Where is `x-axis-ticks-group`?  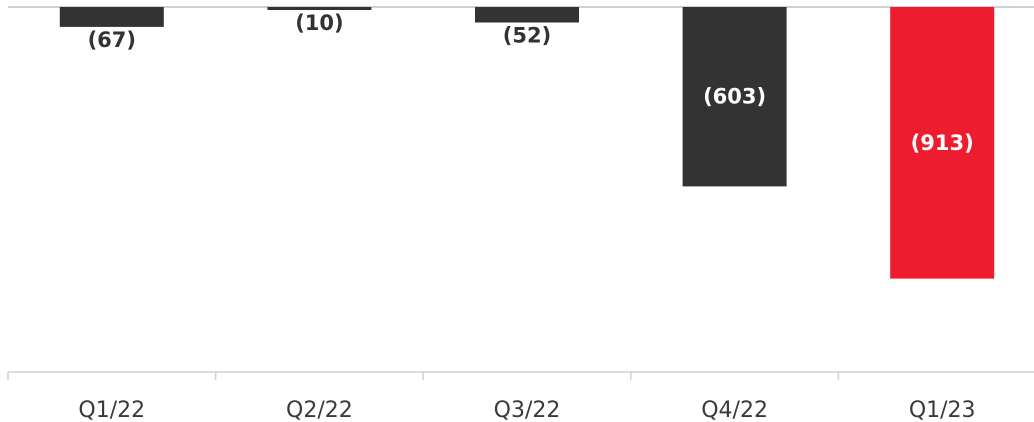 x-axis-ticks-group is located at coordinates (423, 376).